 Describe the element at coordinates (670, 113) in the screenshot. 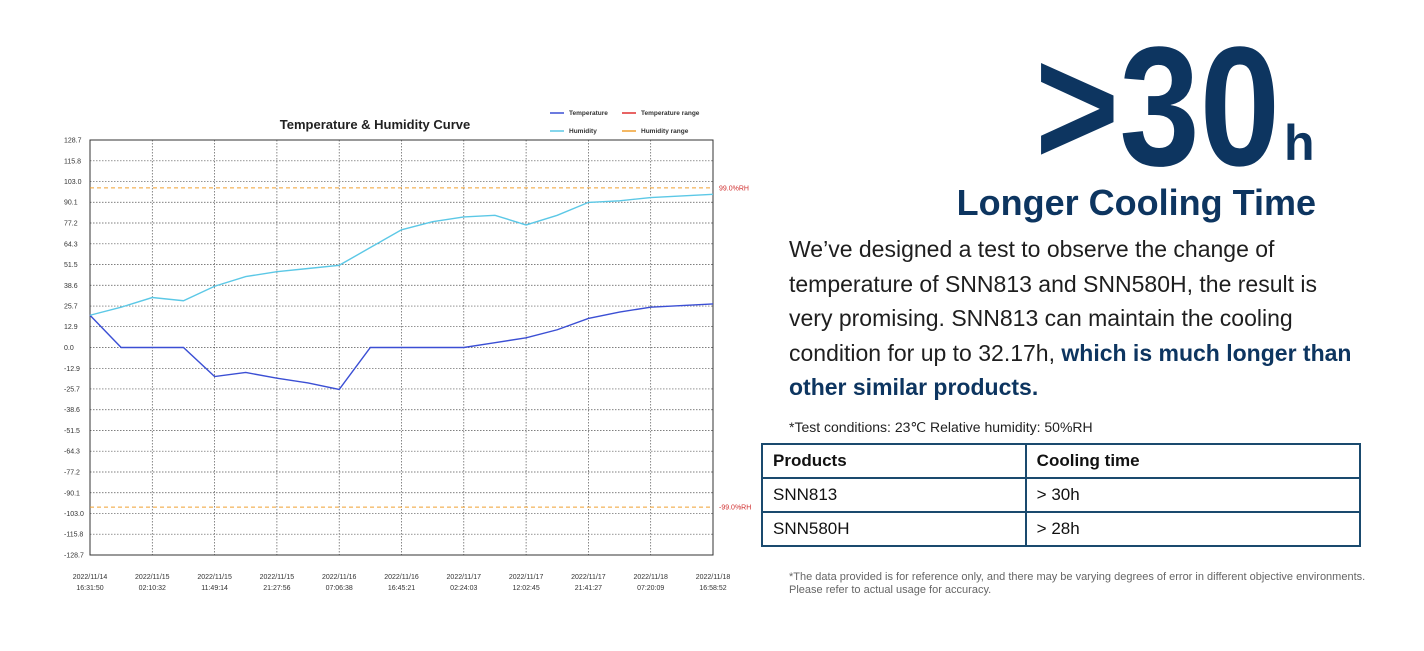

I see `legend-label: Temperature range` at that location.